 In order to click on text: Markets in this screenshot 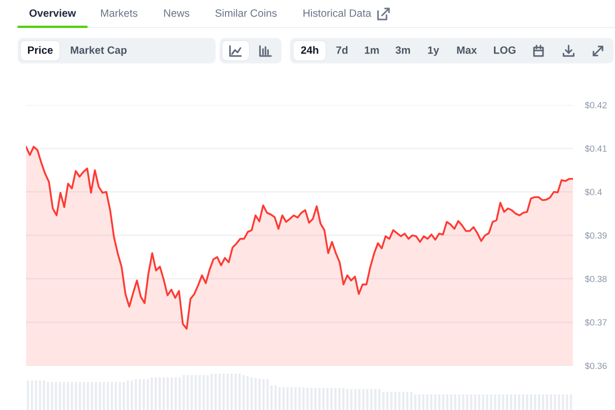, I will do `click(119, 13)`.